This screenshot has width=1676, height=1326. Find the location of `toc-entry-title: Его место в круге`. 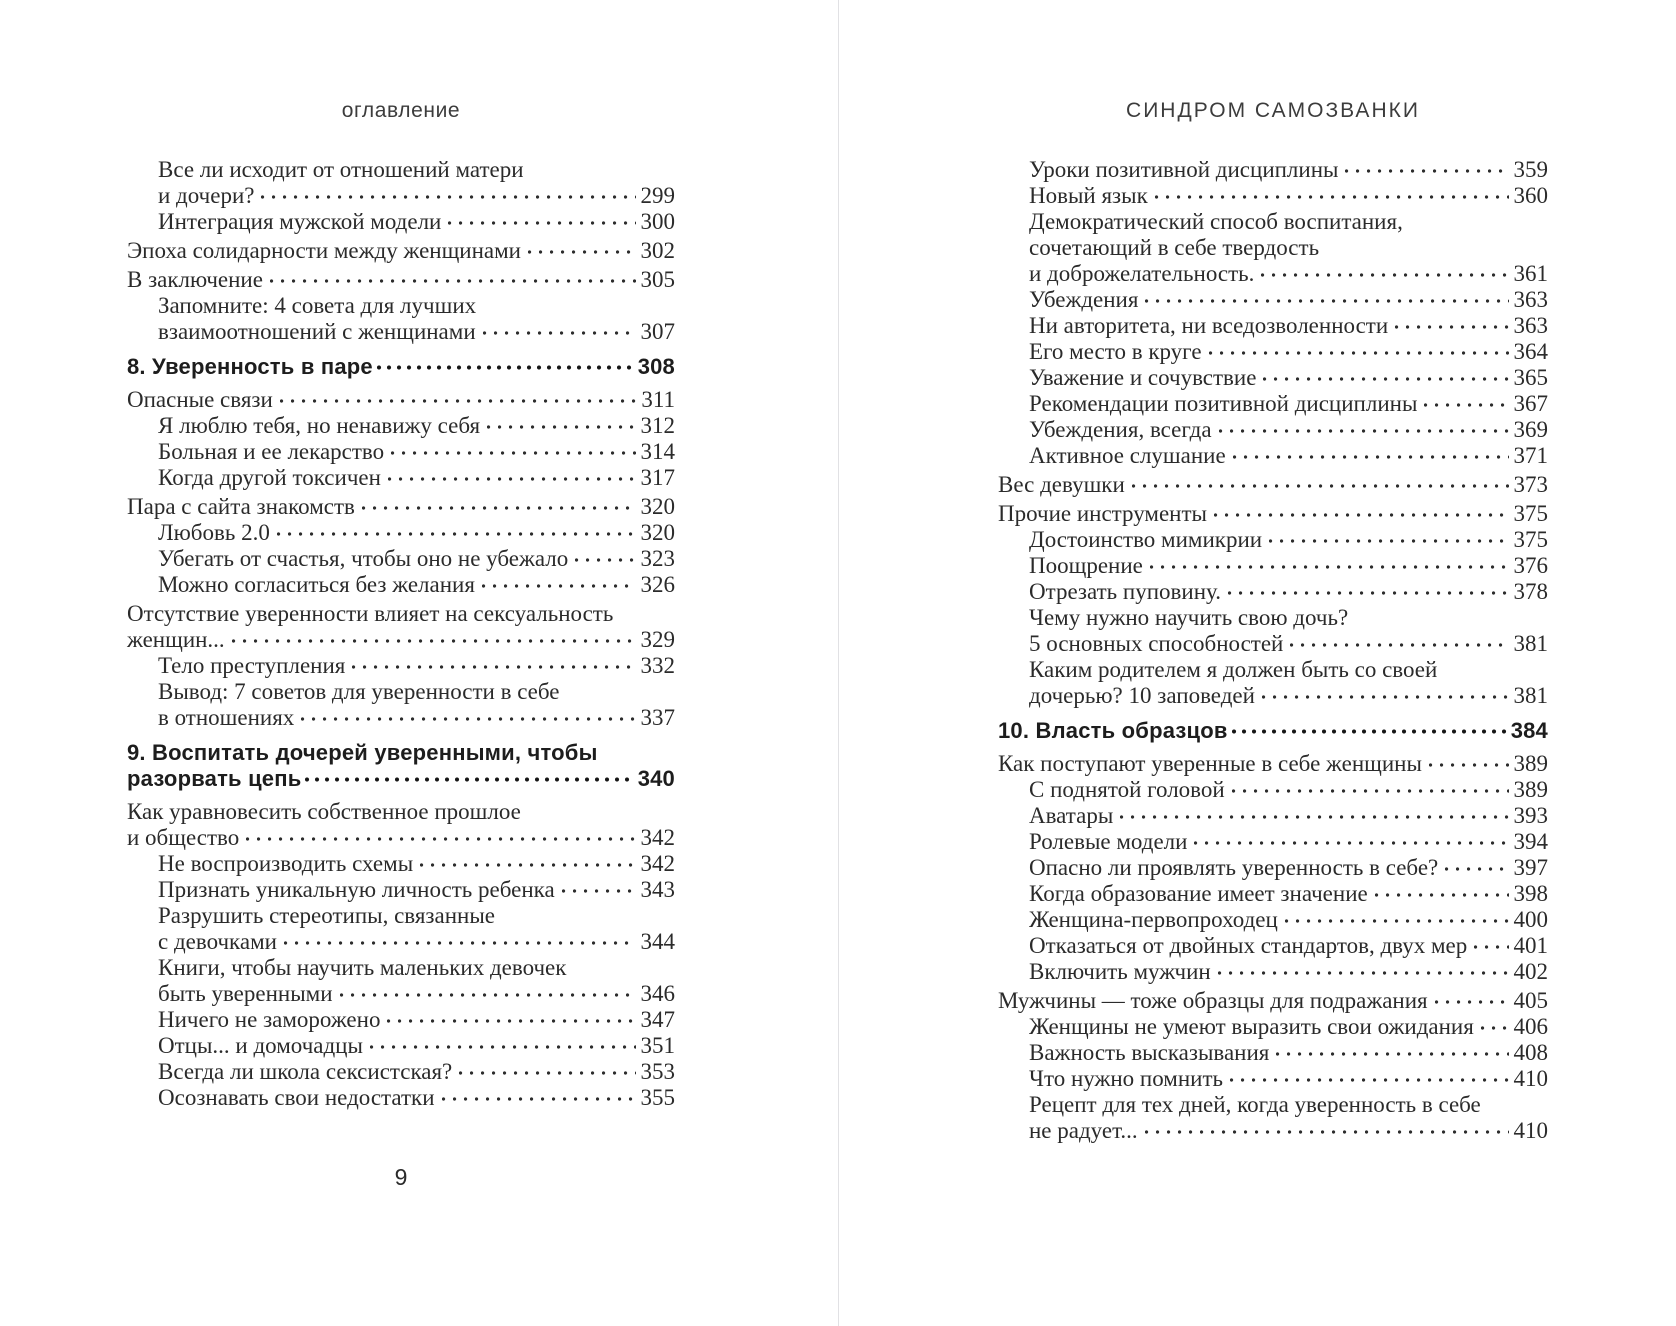

toc-entry-title: Его место в круге is located at coordinates (1115, 351).